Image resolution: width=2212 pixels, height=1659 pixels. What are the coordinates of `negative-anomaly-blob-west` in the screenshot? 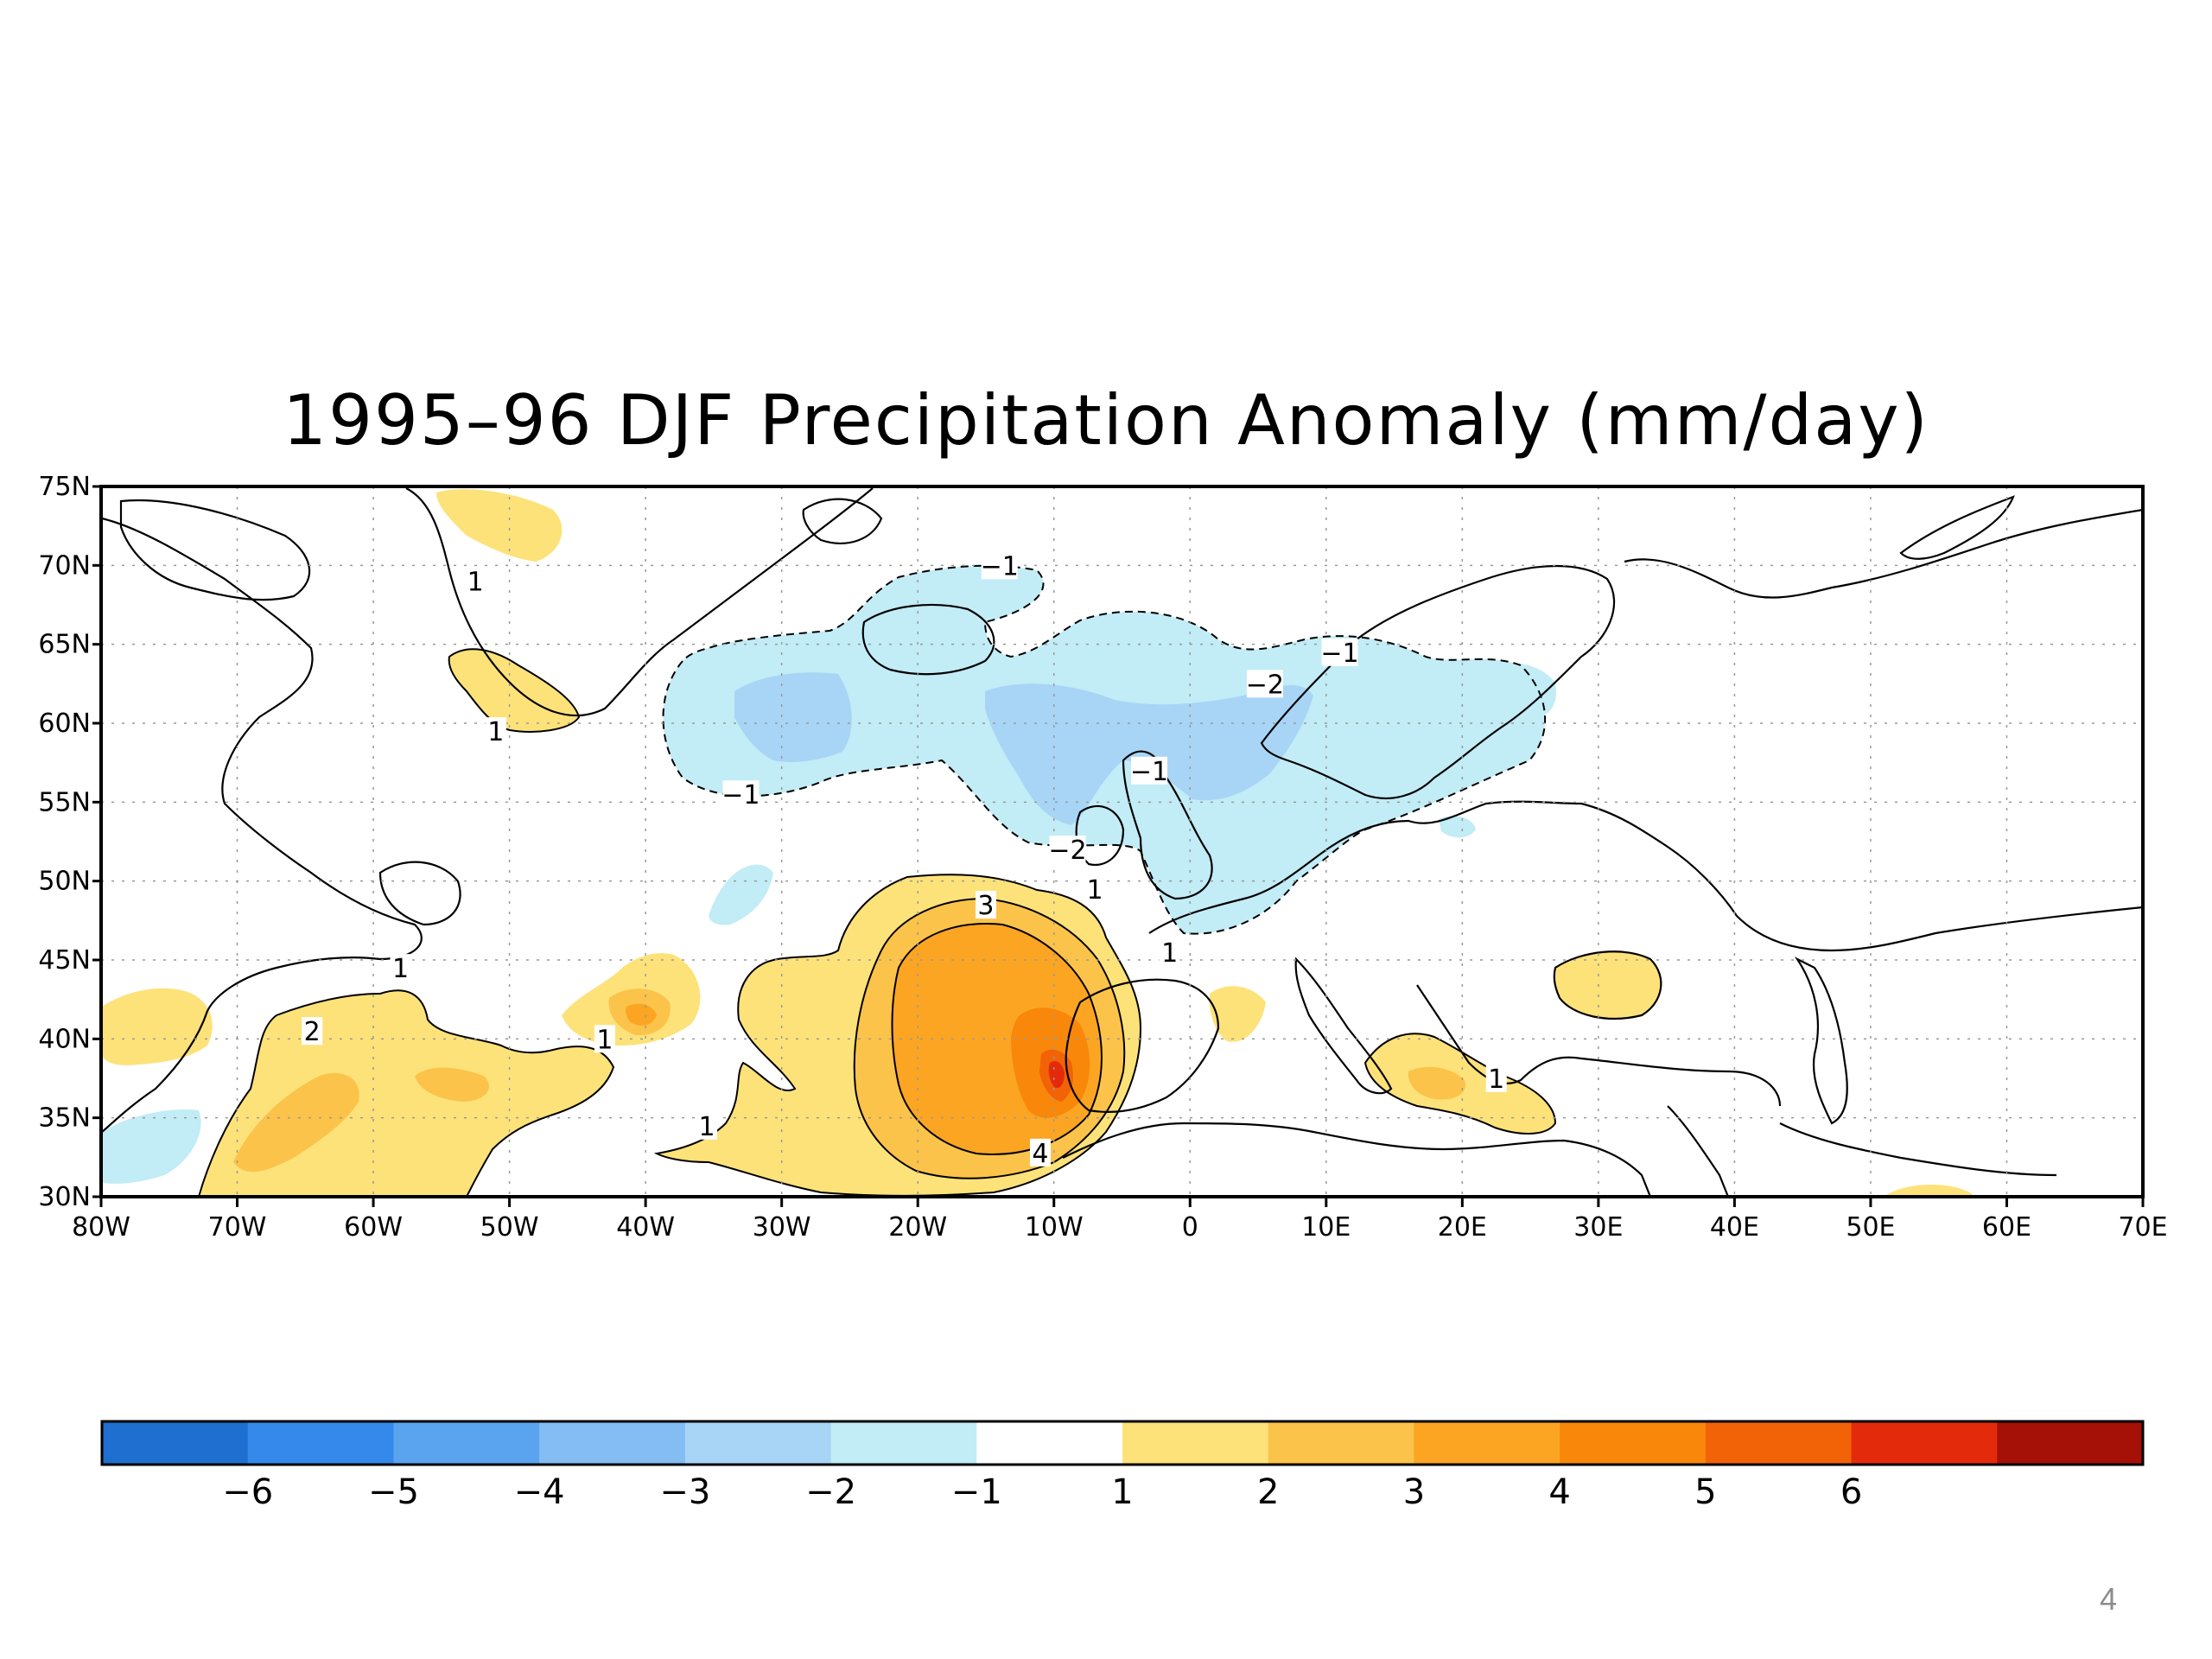 It's located at (741, 894).